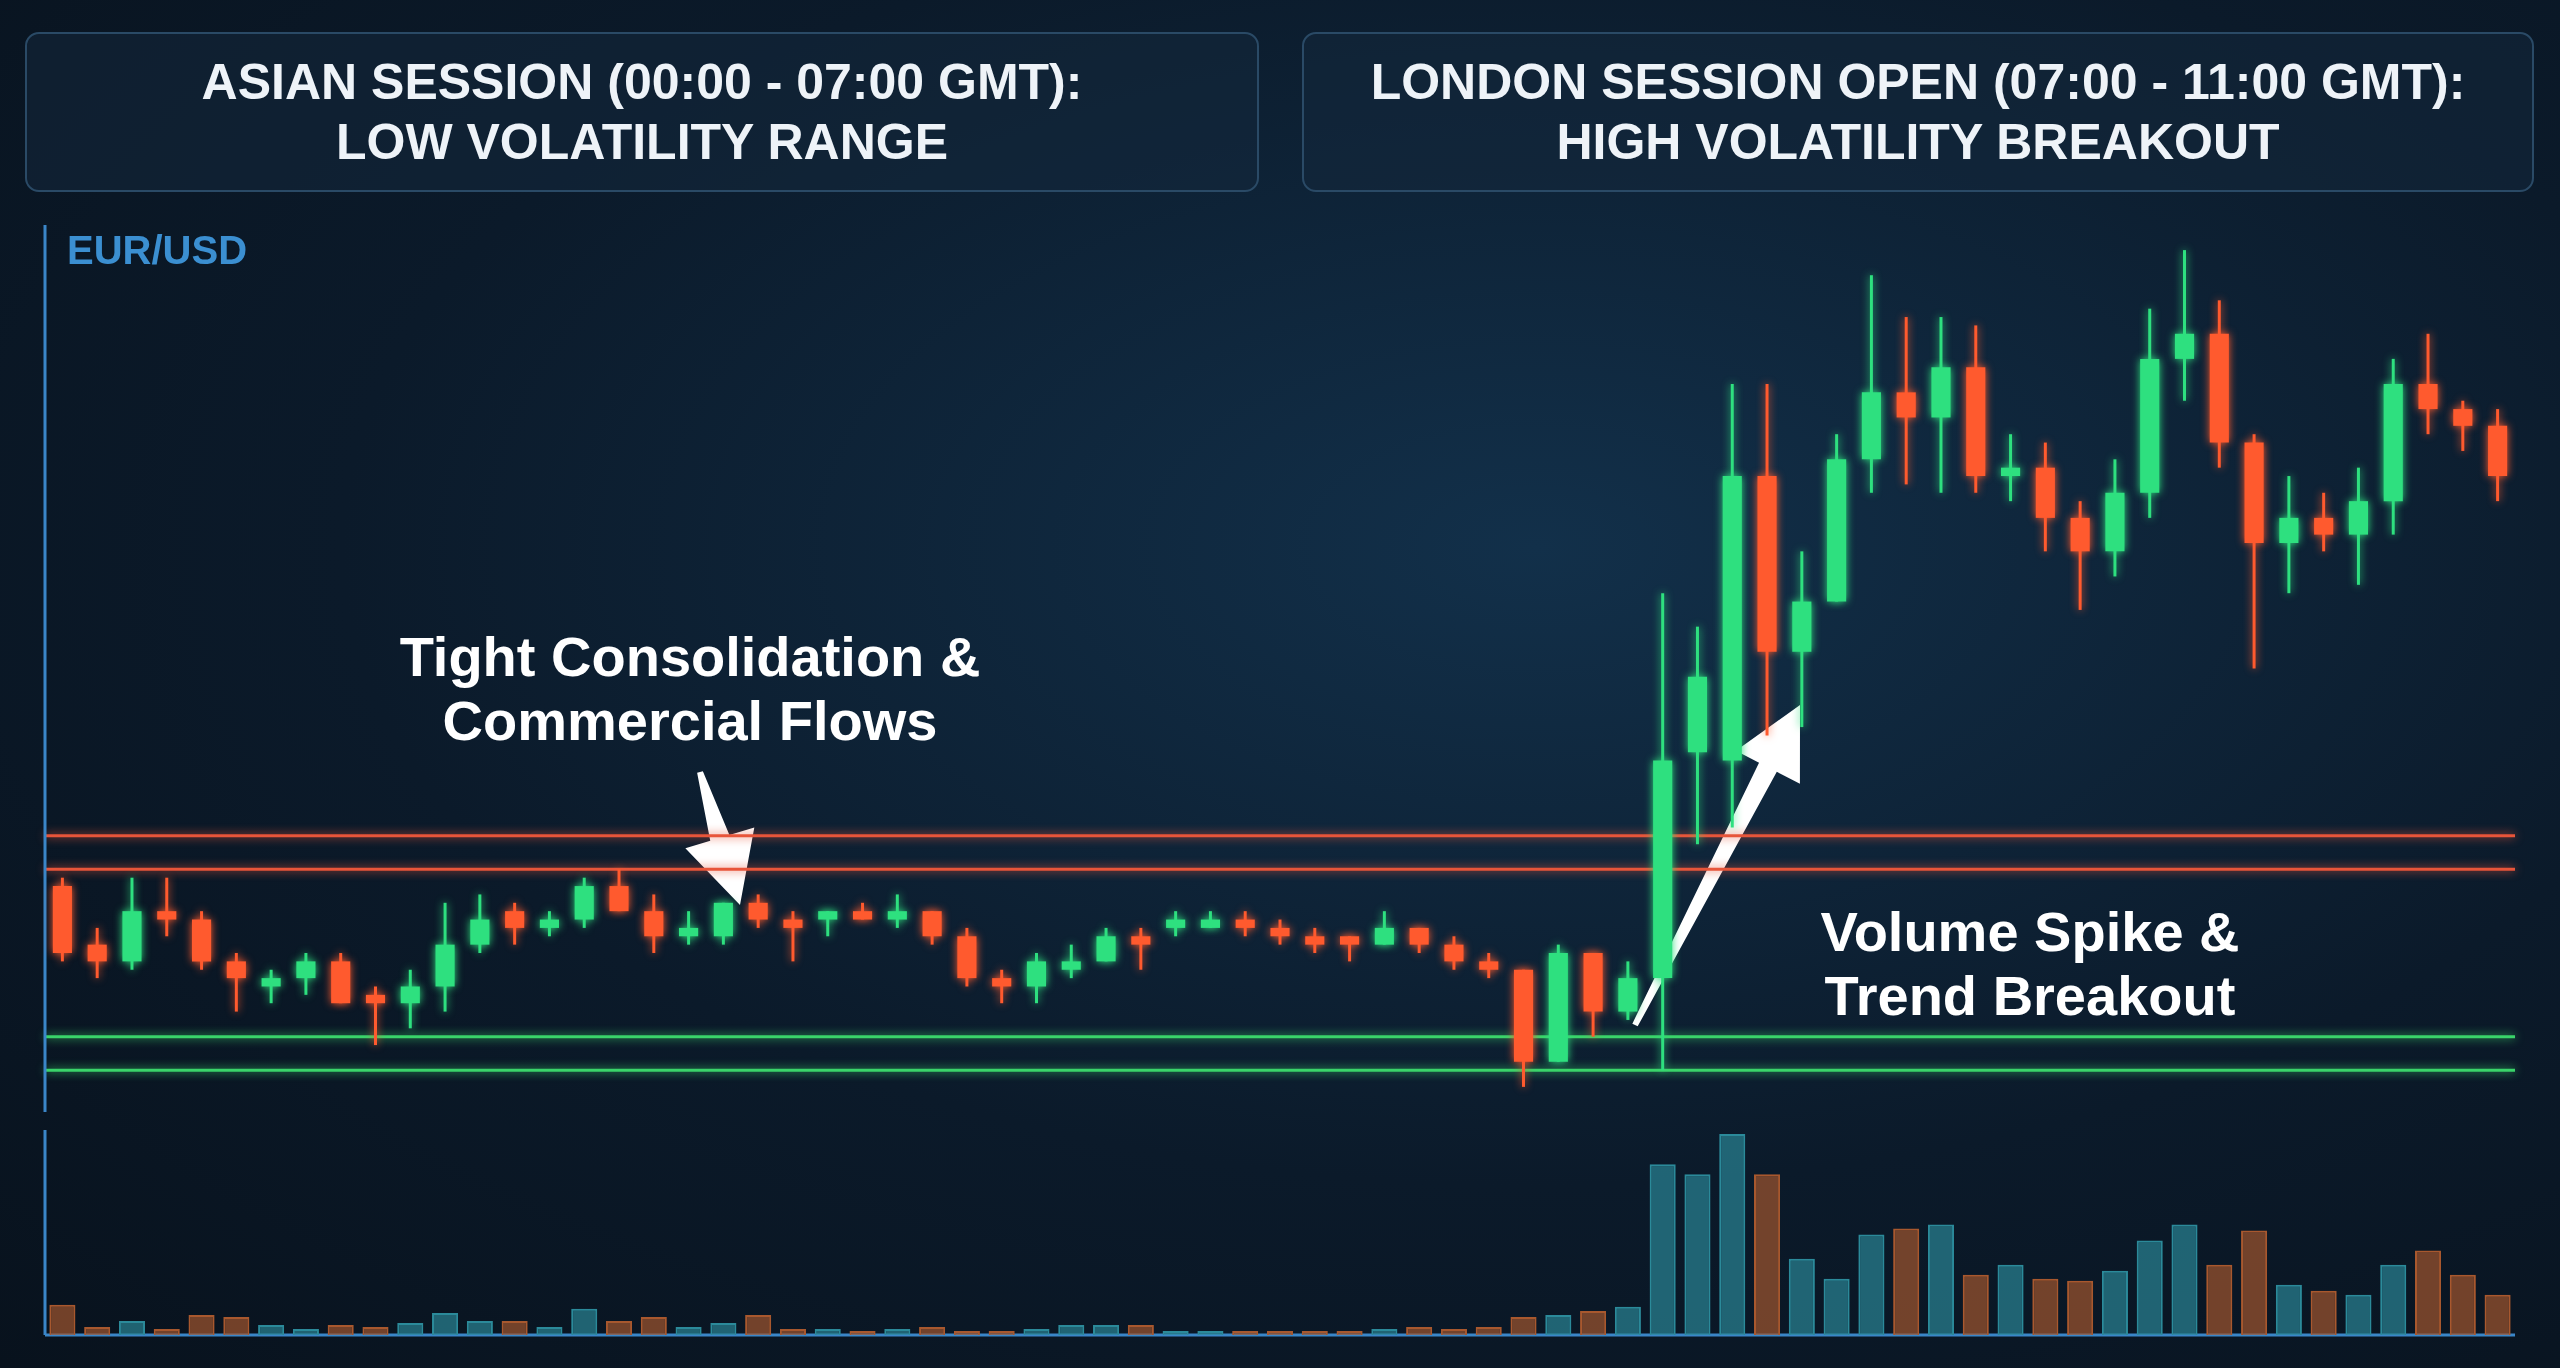 Image resolution: width=2560 pixels, height=1368 pixels. What do you see at coordinates (690, 689) in the screenshot?
I see `annotation: Tight Consolidation & Commercial Flows` at bounding box center [690, 689].